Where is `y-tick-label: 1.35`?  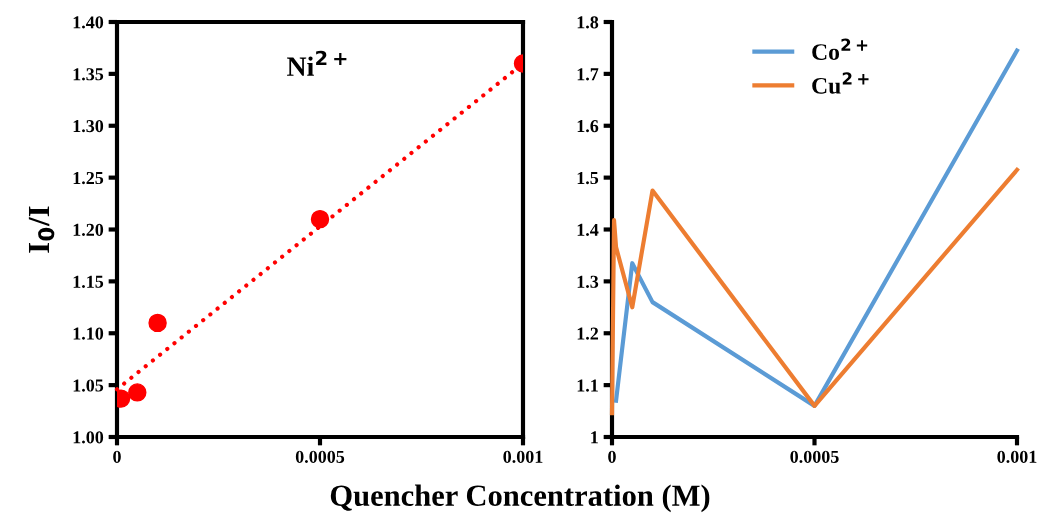 y-tick-label: 1.35 is located at coordinates (88, 74).